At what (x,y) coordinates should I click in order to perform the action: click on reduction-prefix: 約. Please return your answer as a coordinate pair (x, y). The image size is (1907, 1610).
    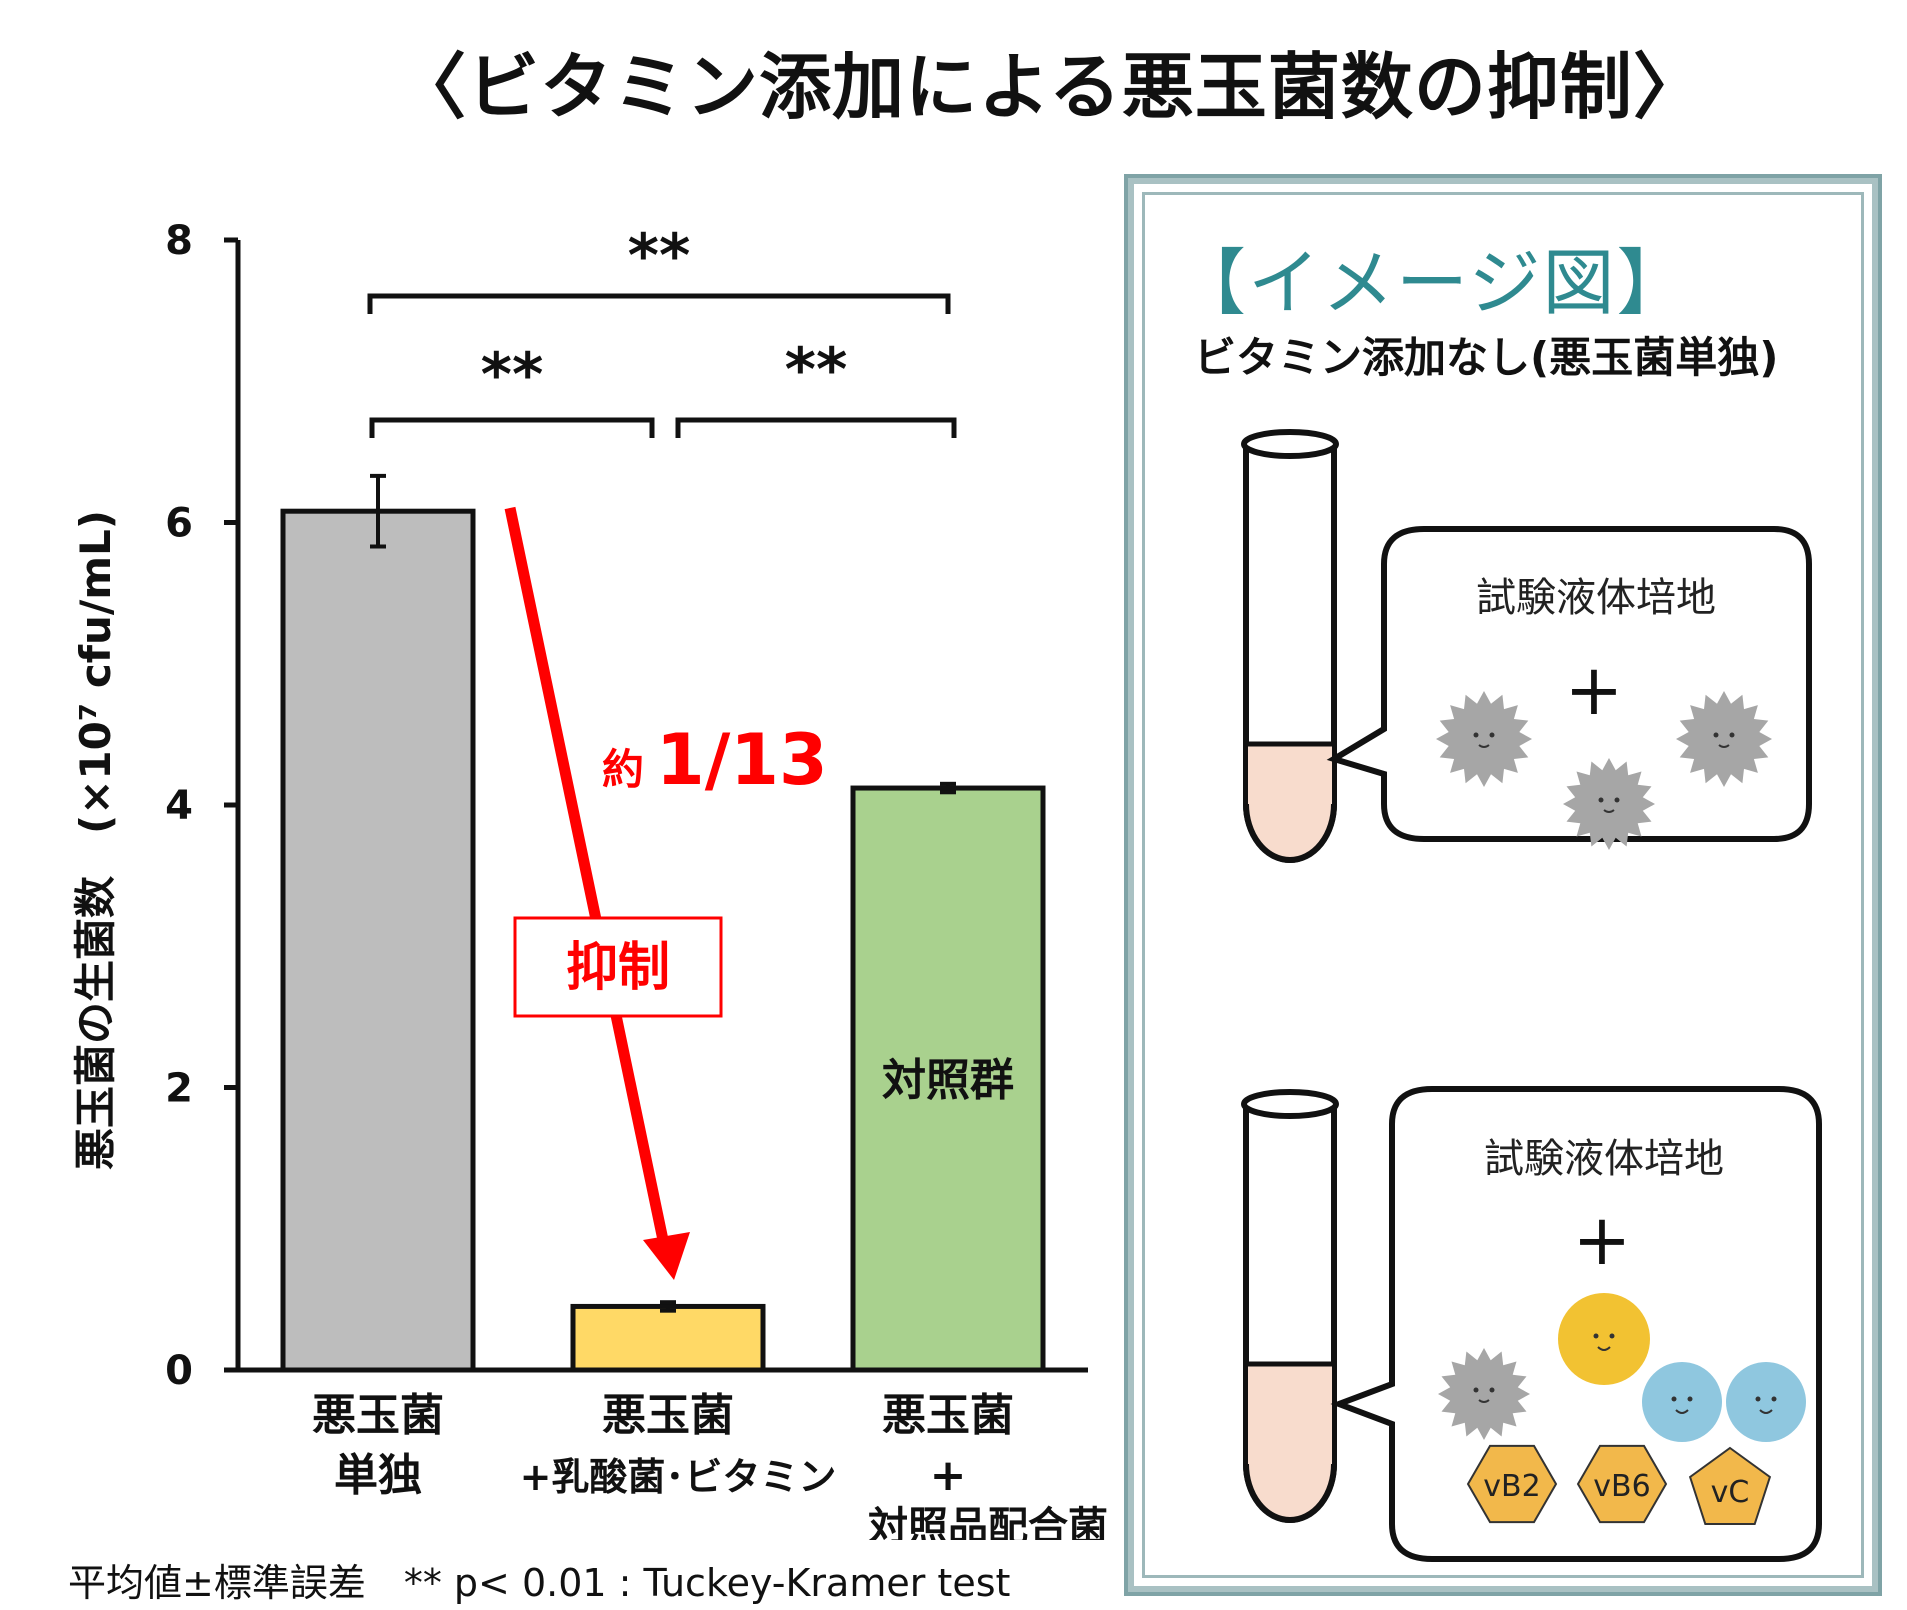
    Looking at the image, I should click on (623, 769).